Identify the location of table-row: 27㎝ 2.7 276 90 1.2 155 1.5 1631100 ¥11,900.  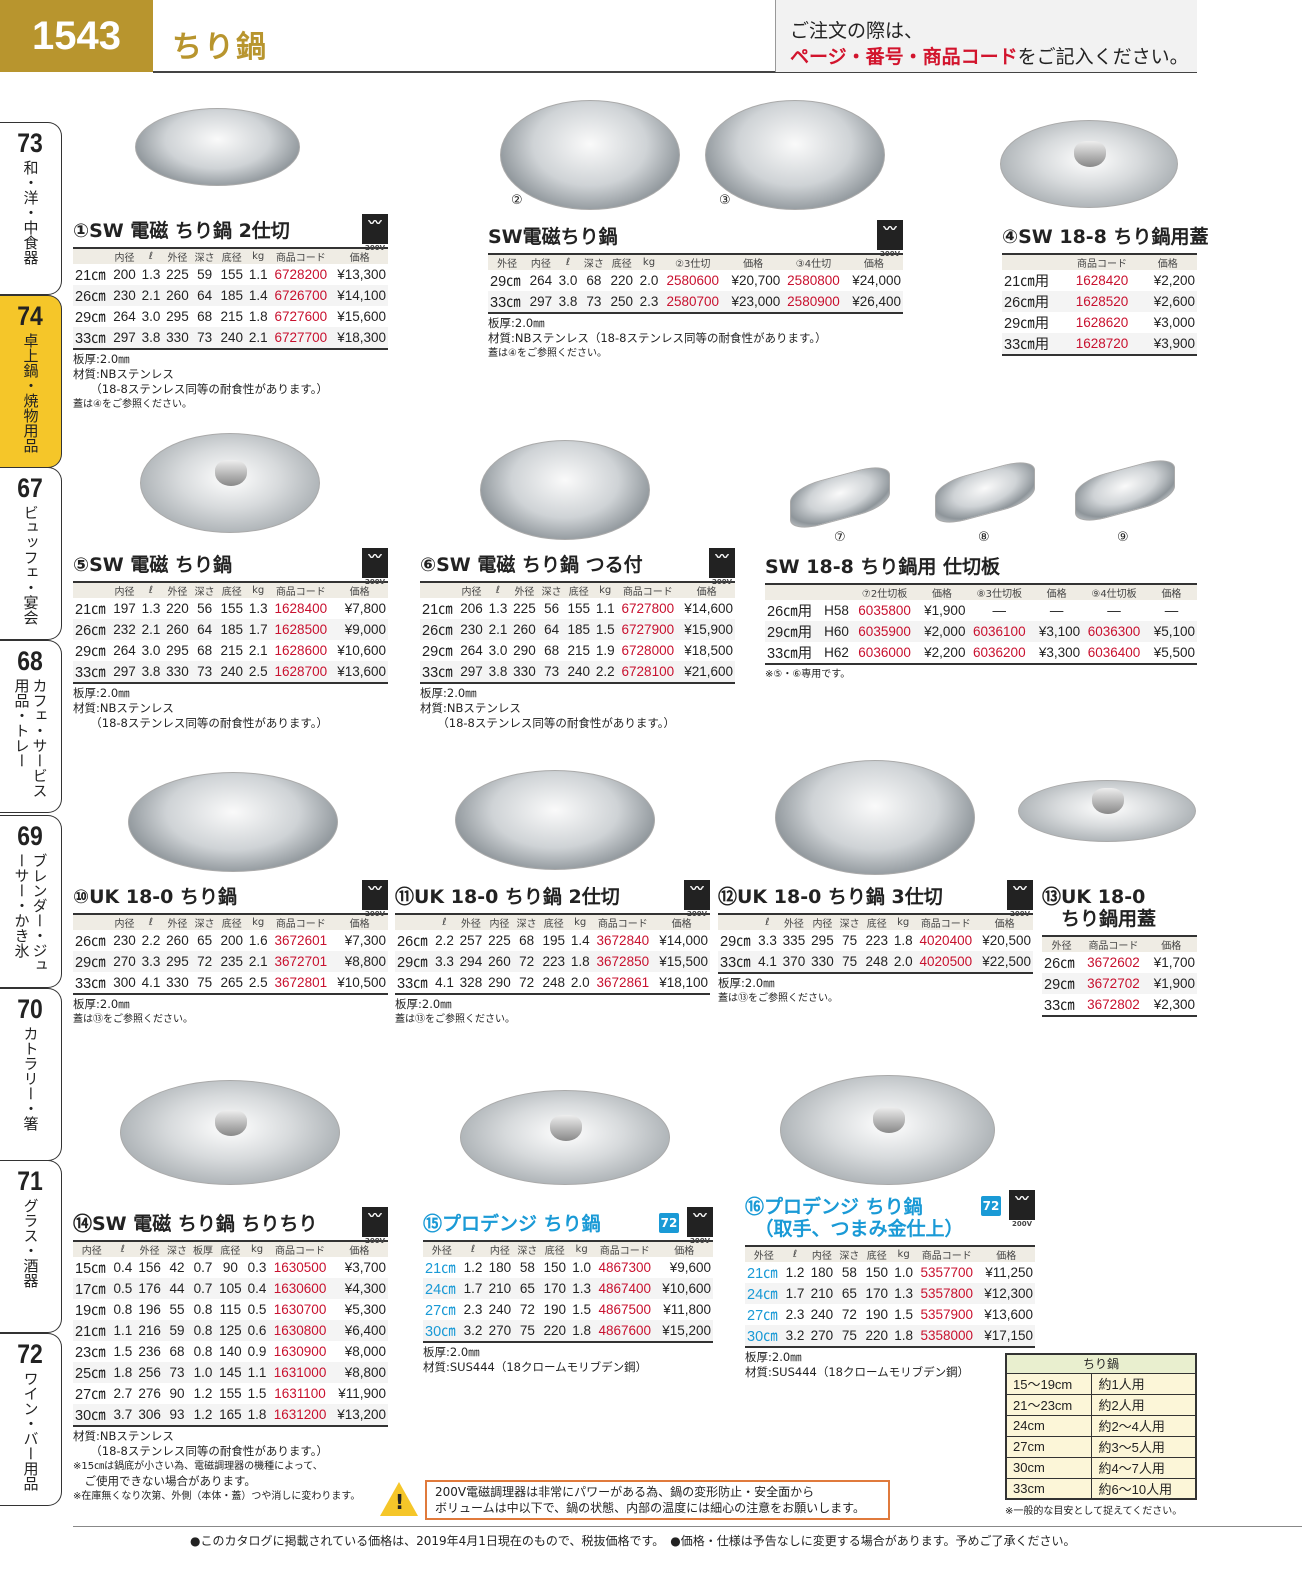
(230, 1393).